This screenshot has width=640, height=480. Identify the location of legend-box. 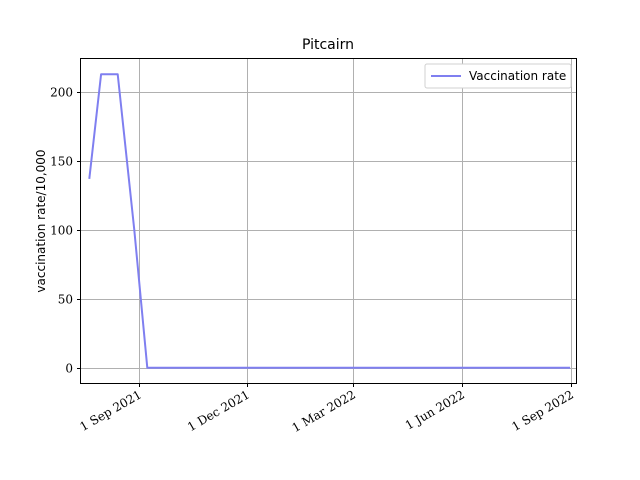
(498, 76).